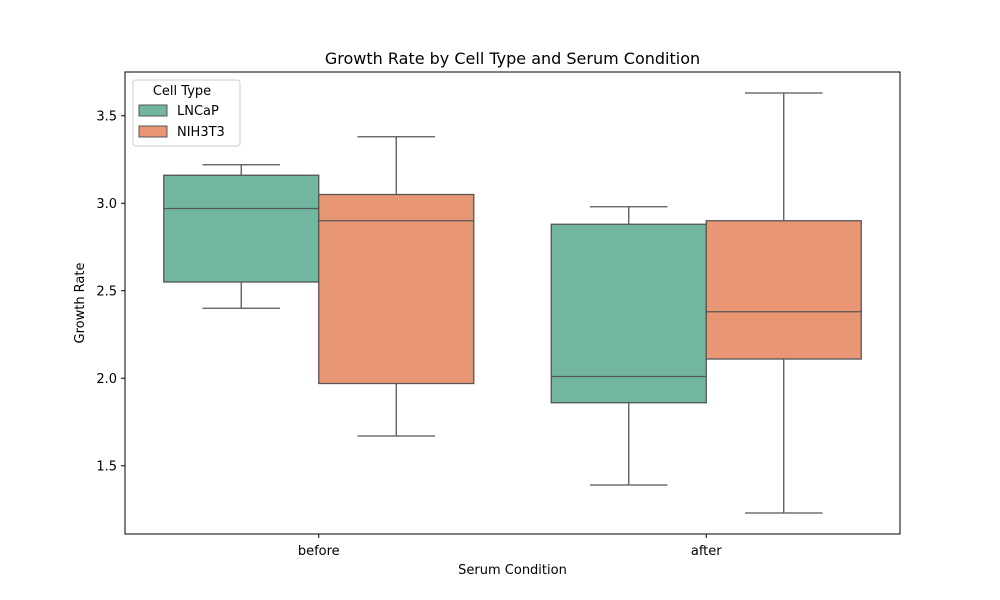 This screenshot has width=1000, height=600. Describe the element at coordinates (201, 132) in the screenshot. I see `legend-label: NIH3T3` at that location.